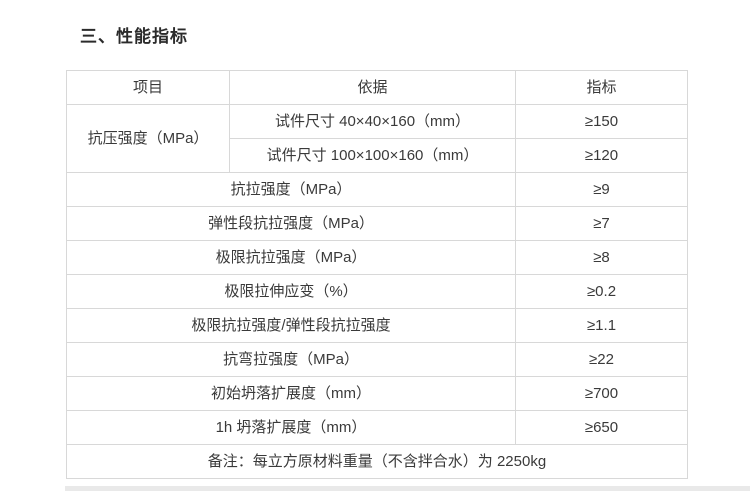 The width and height of the screenshot is (750, 491). Describe the element at coordinates (291, 257) in the screenshot. I see `cell-label: 极限抗拉强度（MPa）` at that location.